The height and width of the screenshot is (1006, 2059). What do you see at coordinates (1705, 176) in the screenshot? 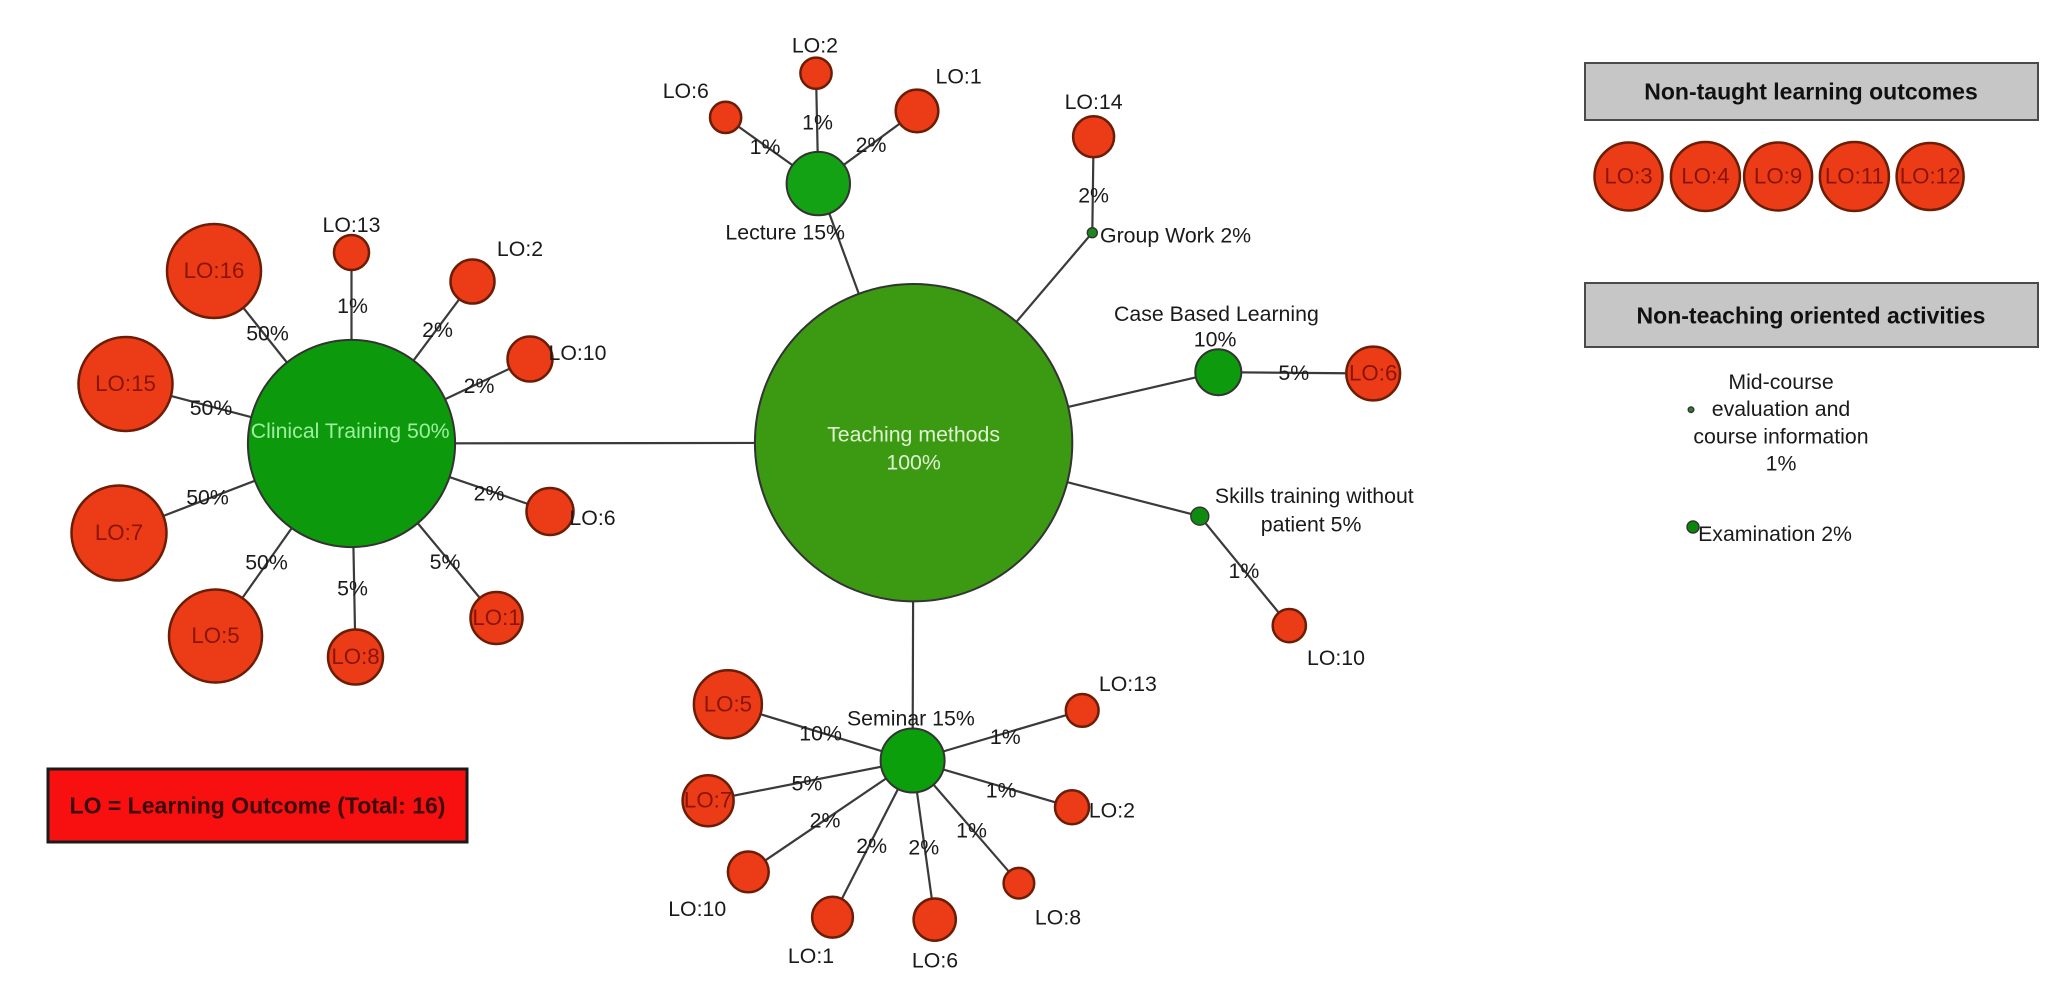
I see `svg-text: LO:4` at bounding box center [1705, 176].